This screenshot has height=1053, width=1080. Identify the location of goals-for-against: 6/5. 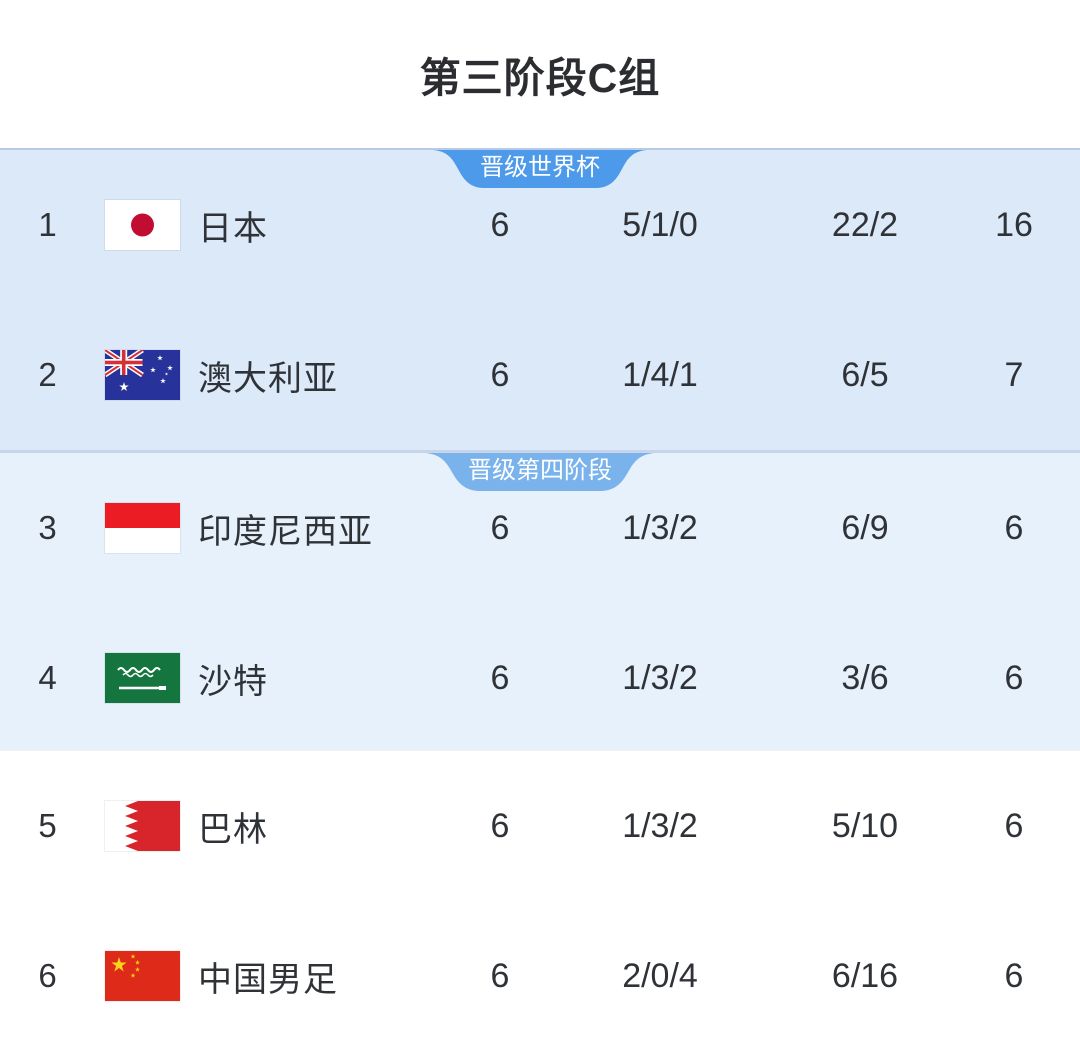
(865, 374).